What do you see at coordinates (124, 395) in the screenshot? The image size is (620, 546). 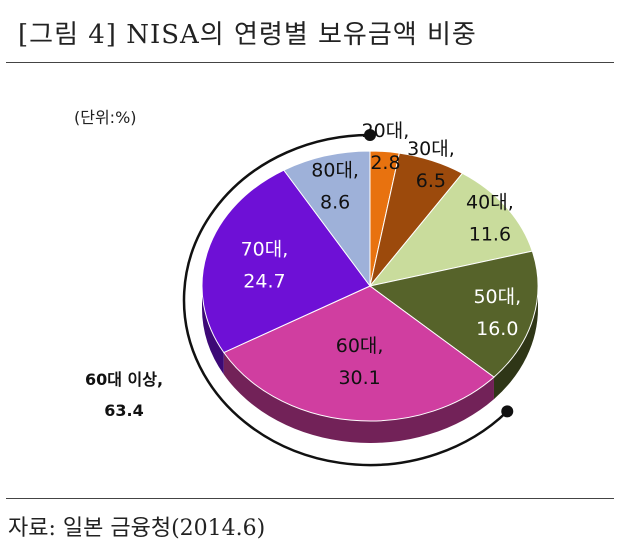 I see `group-annotation: 60대 이상, 63.4` at bounding box center [124, 395].